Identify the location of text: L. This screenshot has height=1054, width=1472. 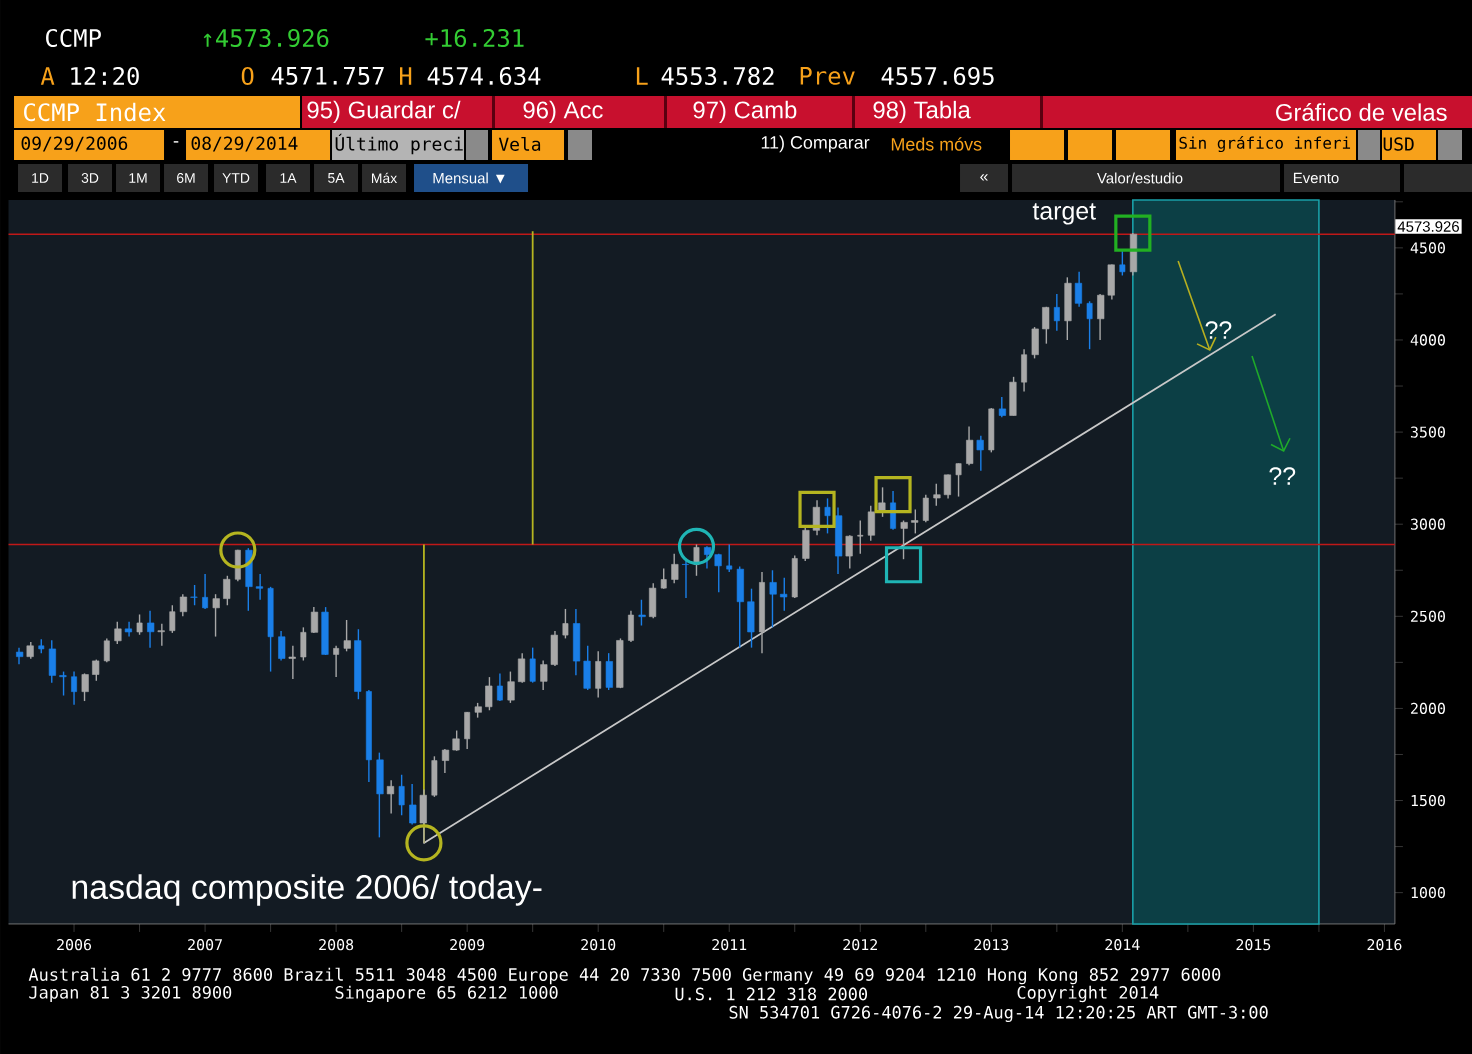
(642, 76).